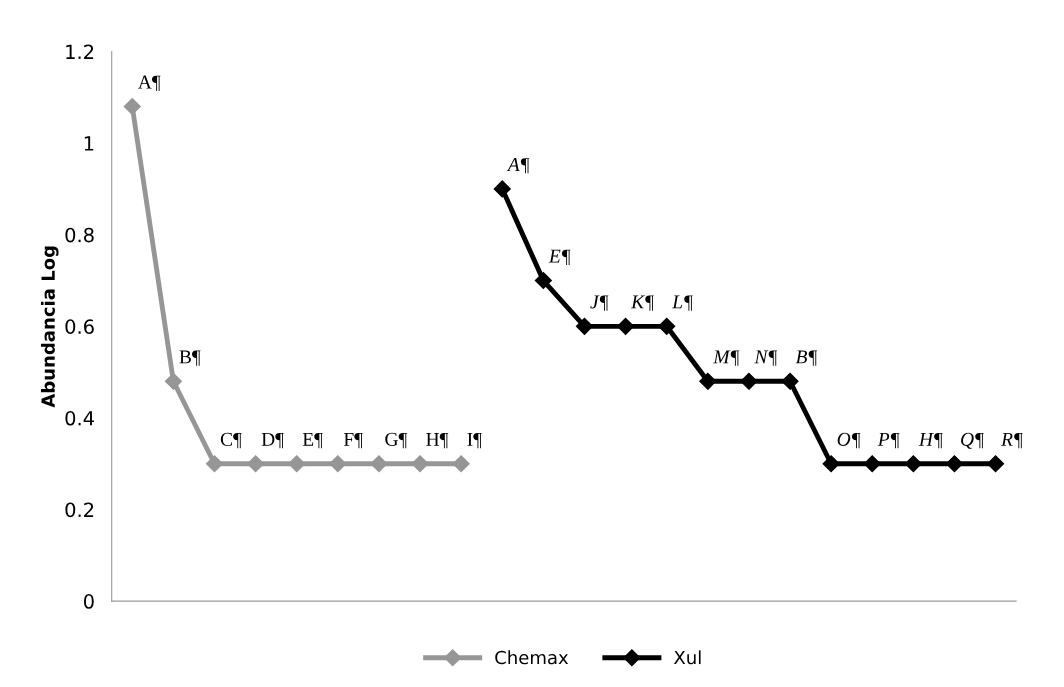 This screenshot has width=1064, height=687. I want to click on y-tick-label: 0.6, so click(79, 326).